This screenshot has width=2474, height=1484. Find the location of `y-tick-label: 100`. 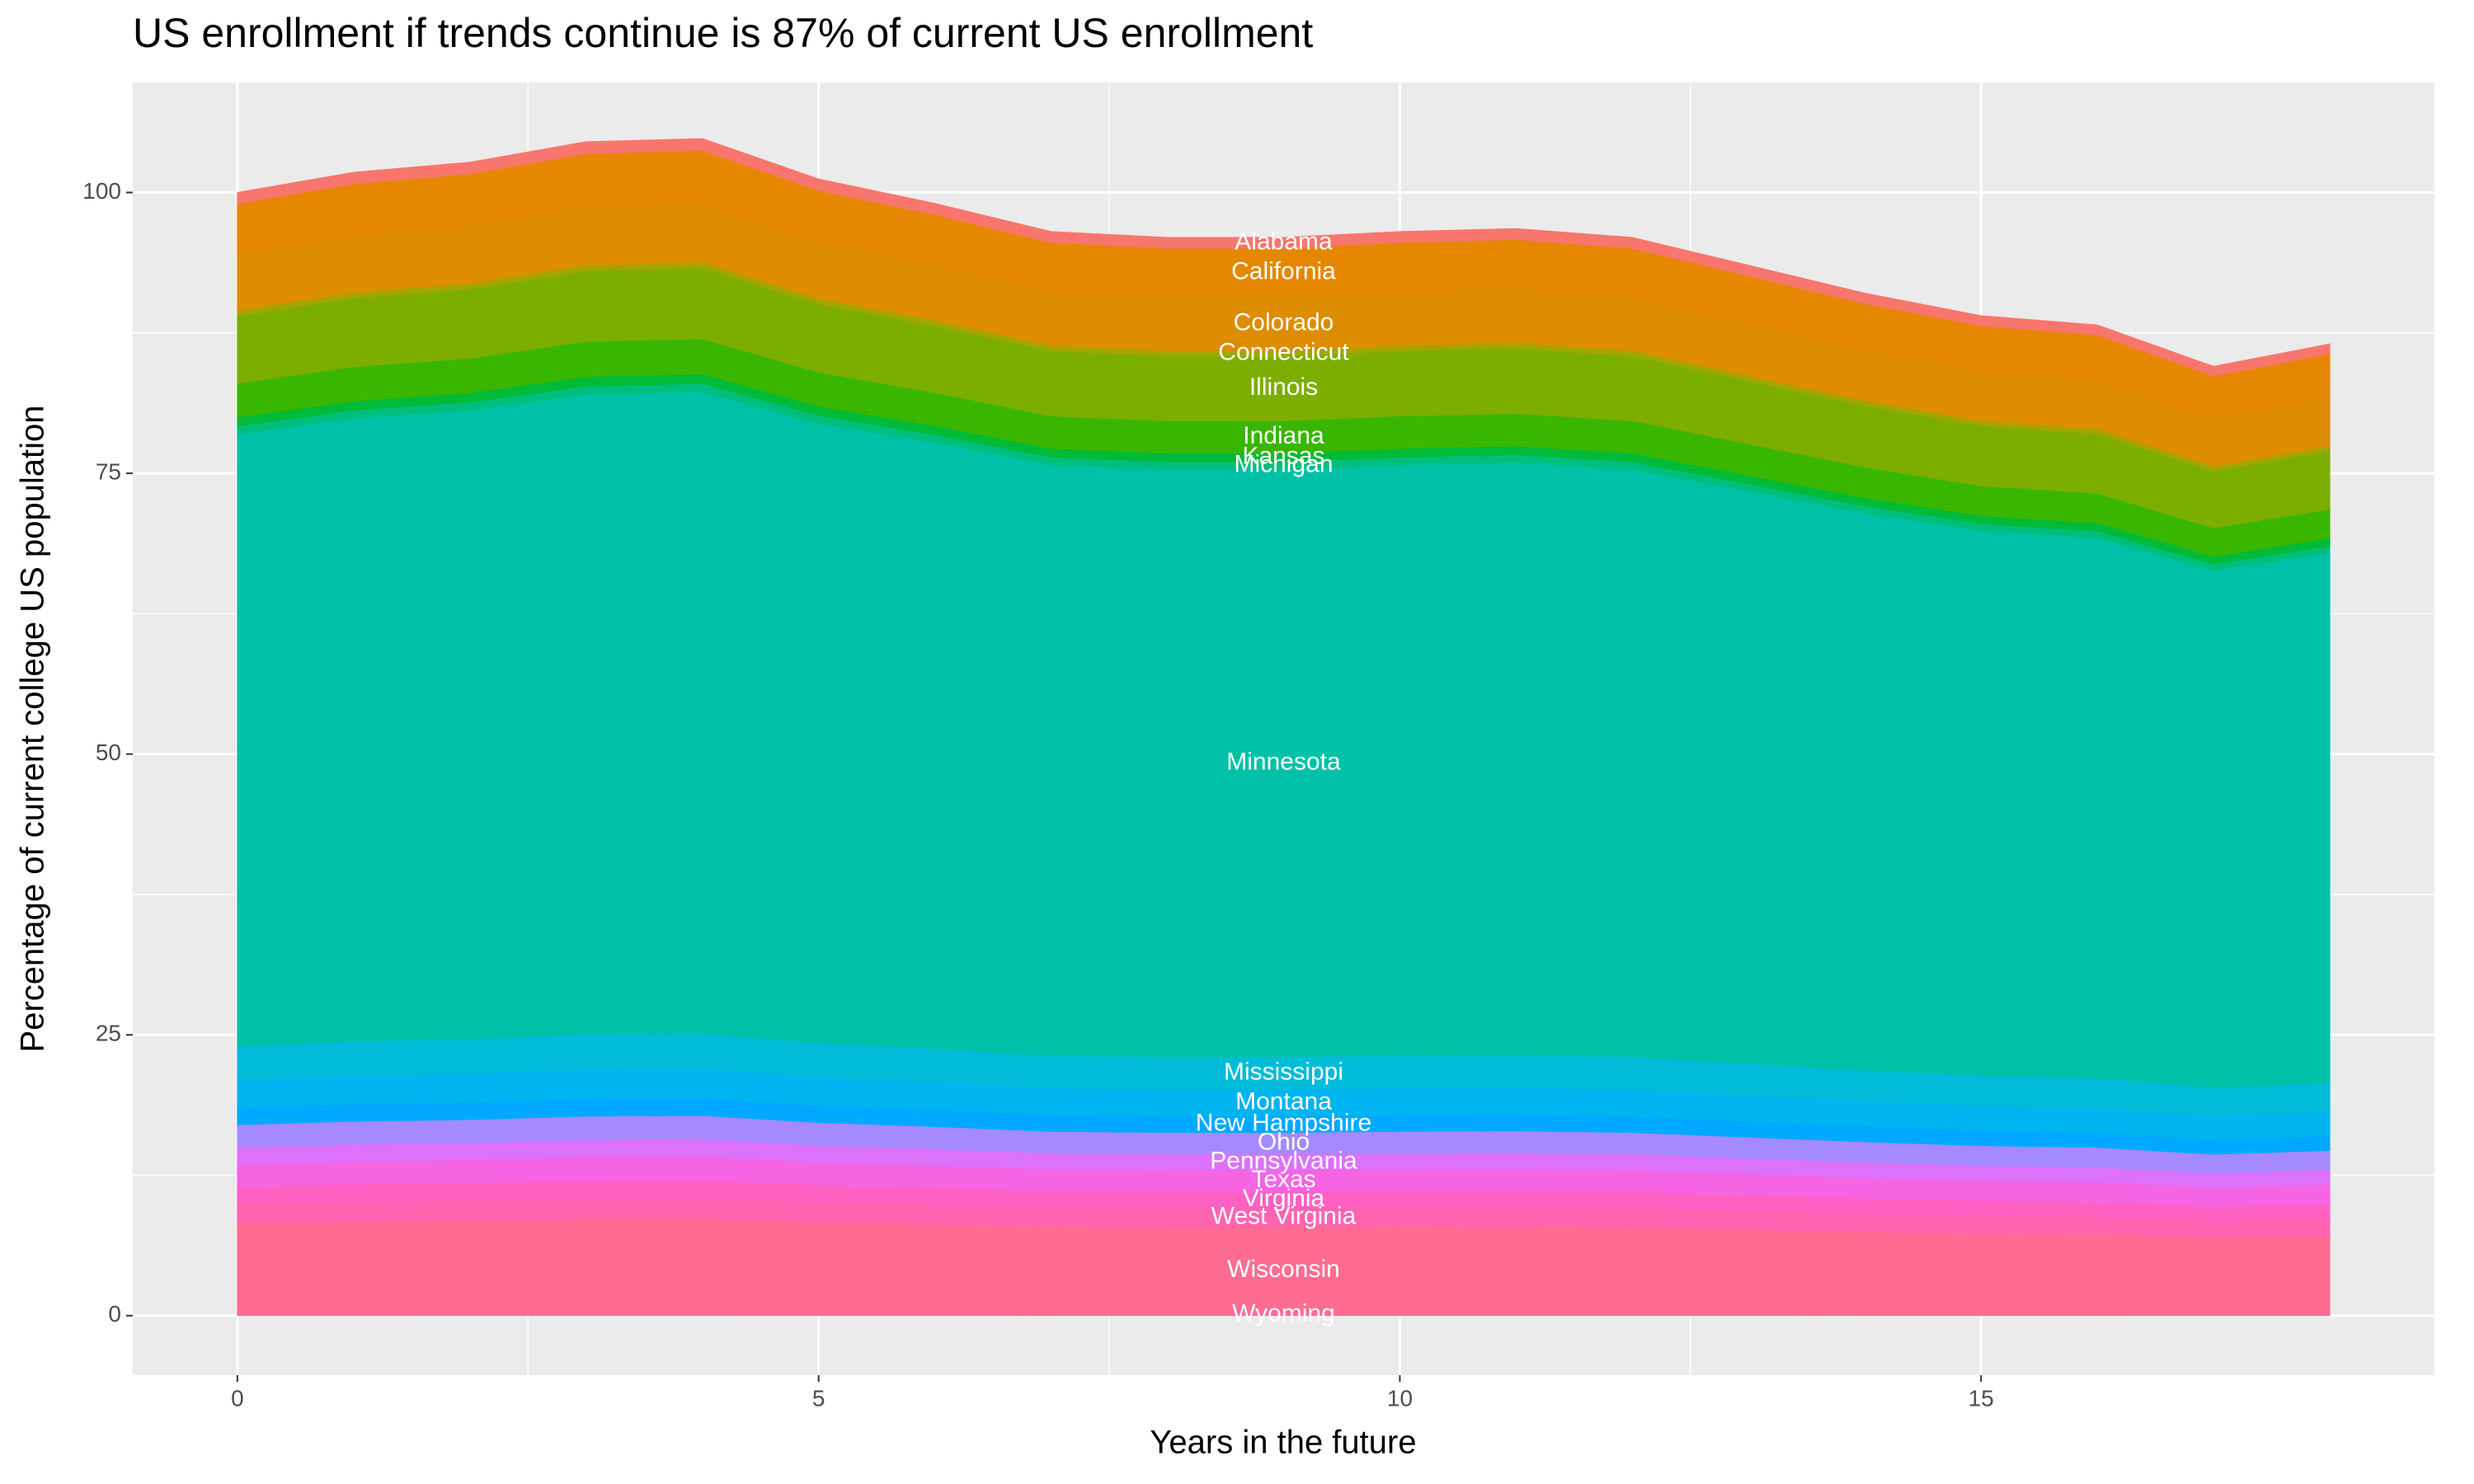

y-tick-label: 100 is located at coordinates (101, 191).